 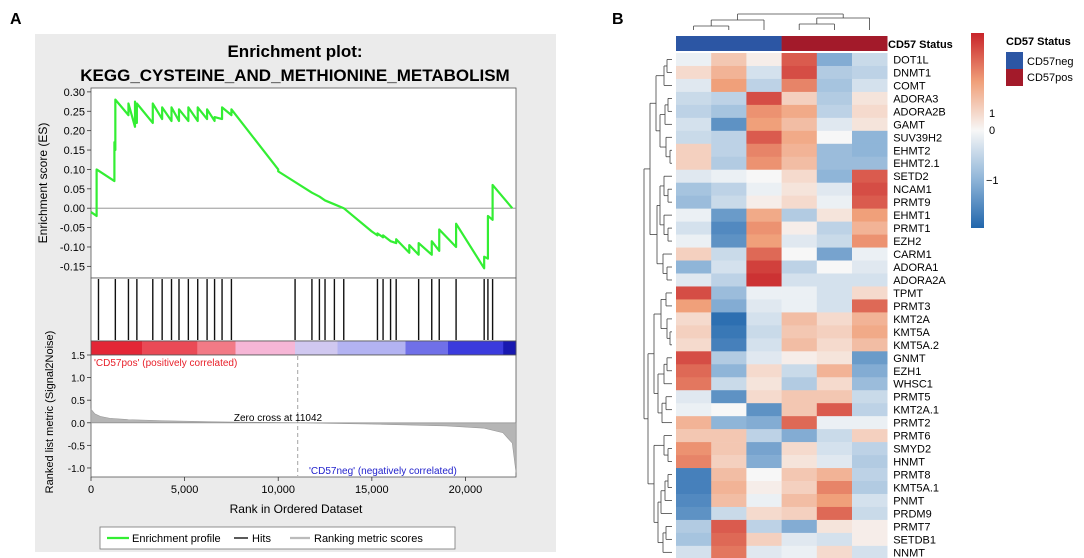 I want to click on heatmap-row-label: SUV39H2, so click(x=917, y=138).